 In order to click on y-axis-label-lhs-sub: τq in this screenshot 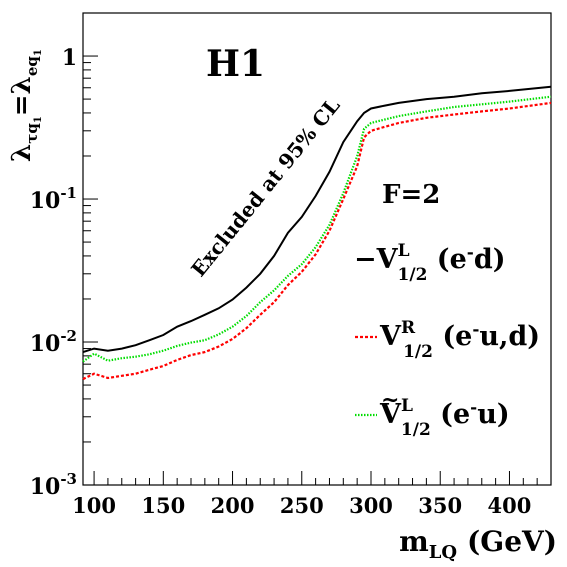, I will do `click(32, 133)`.